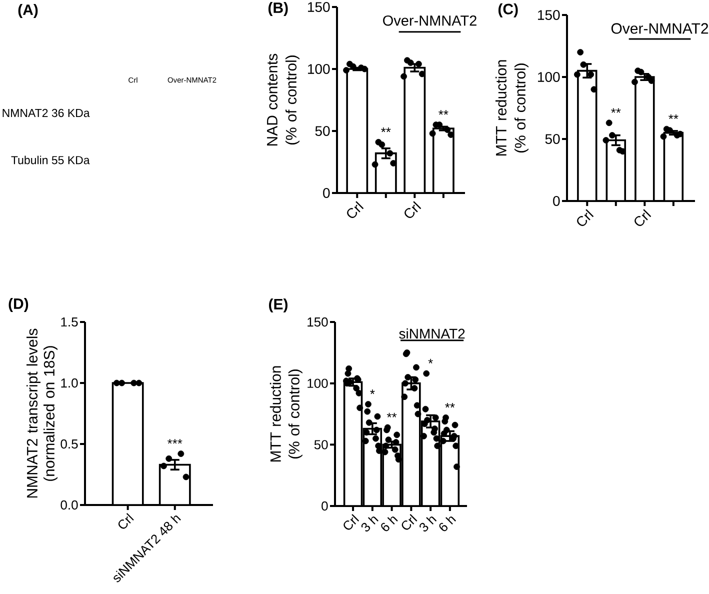 The height and width of the screenshot is (594, 709). I want to click on y-tick-label: 1.5, so click(69, 322).